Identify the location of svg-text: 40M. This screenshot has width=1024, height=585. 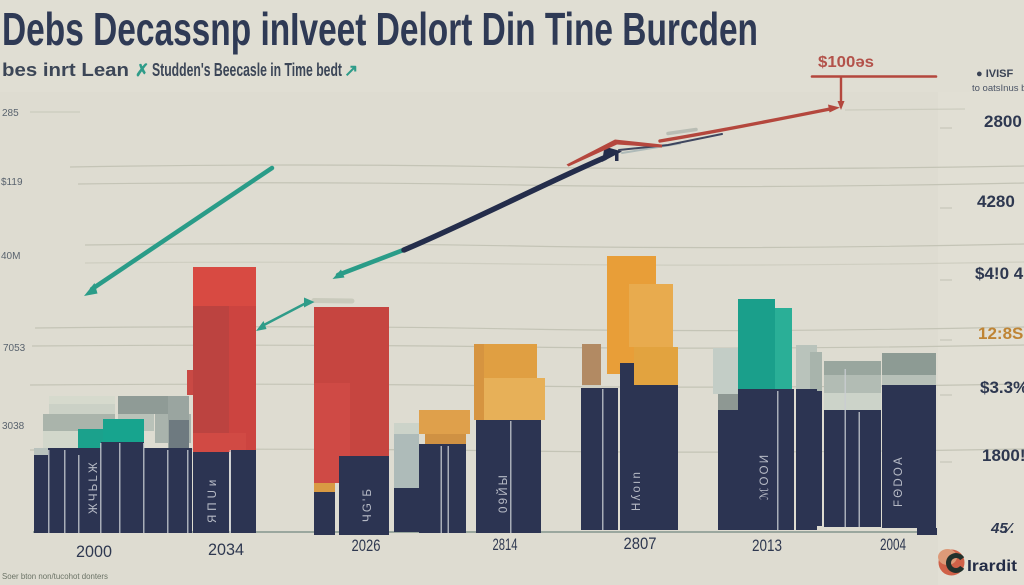
(10, 256).